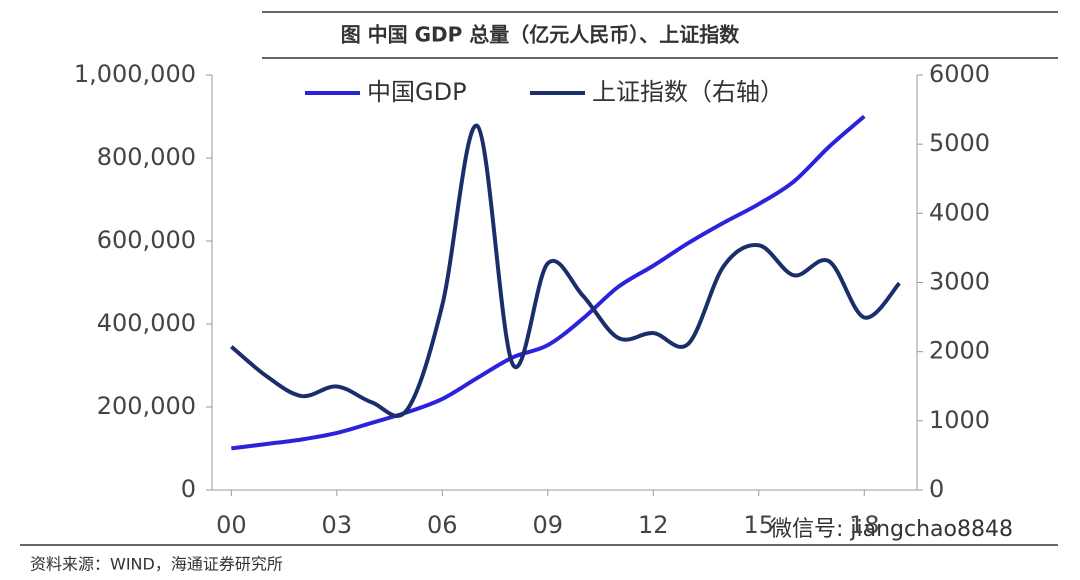 The image size is (1080, 580). Describe the element at coordinates (146, 240) in the screenshot. I see `y-tick-label: 600,000` at that location.